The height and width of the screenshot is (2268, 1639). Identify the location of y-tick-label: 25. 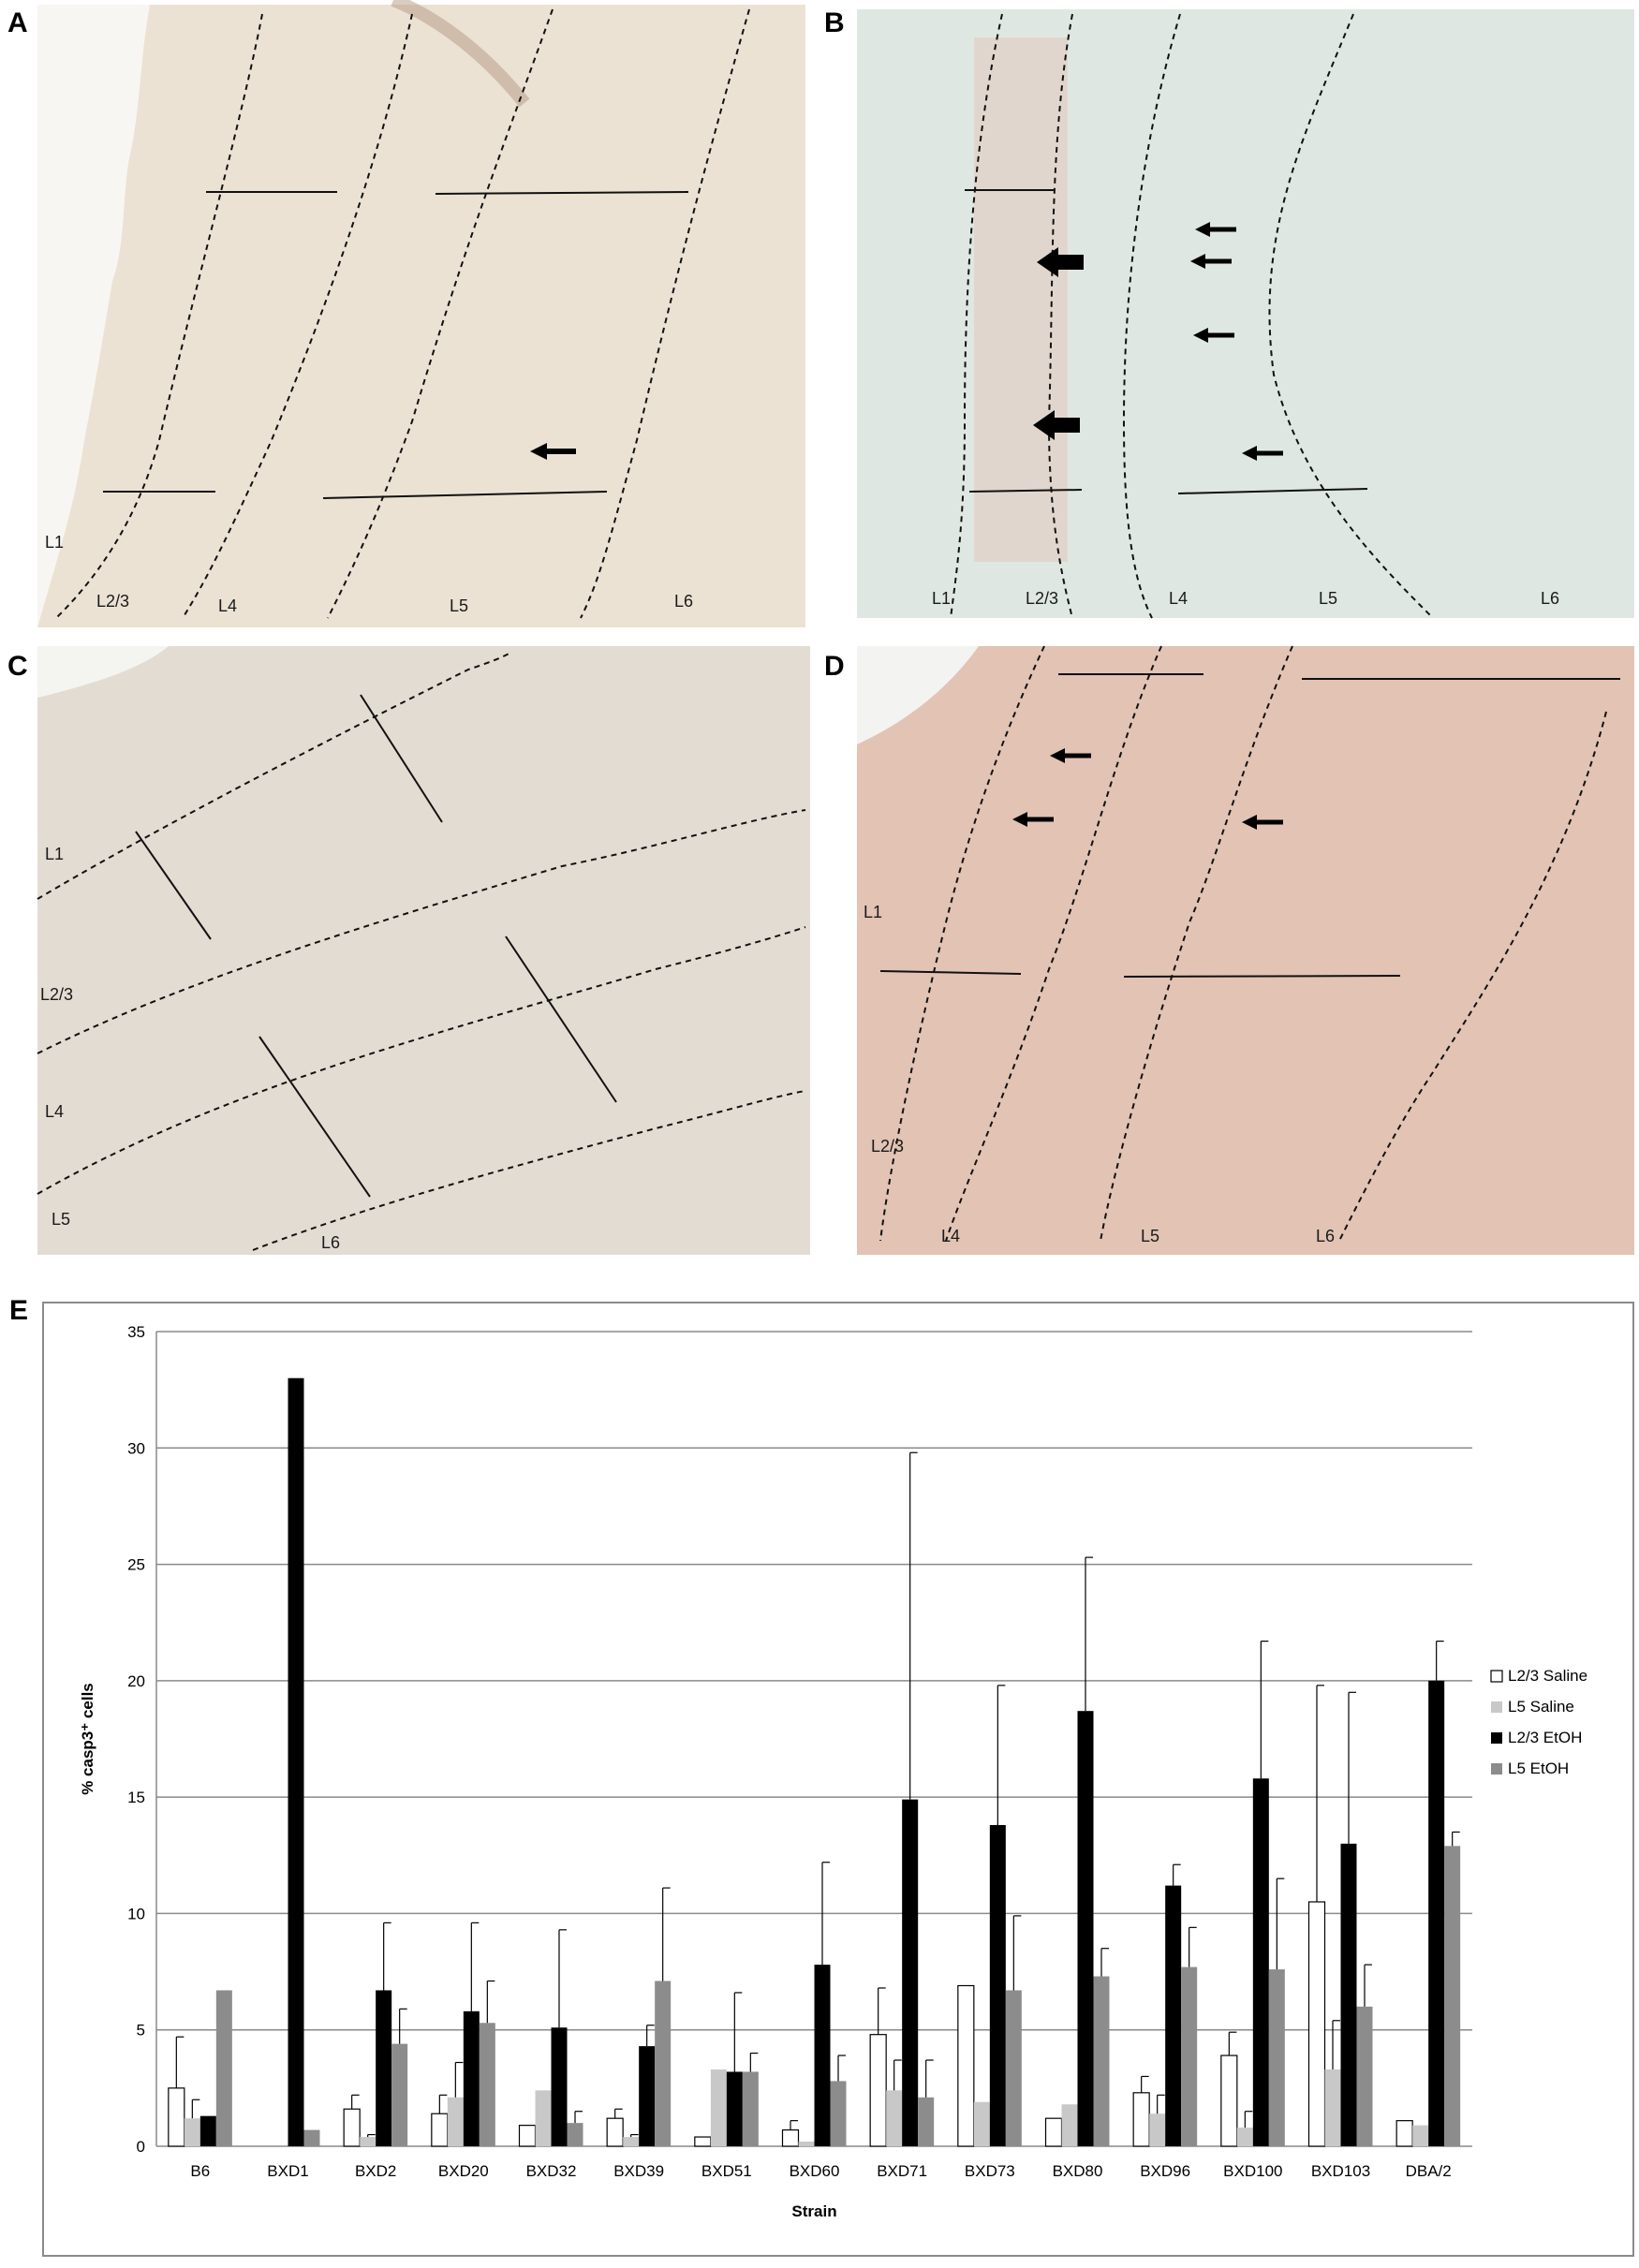
(136, 1565).